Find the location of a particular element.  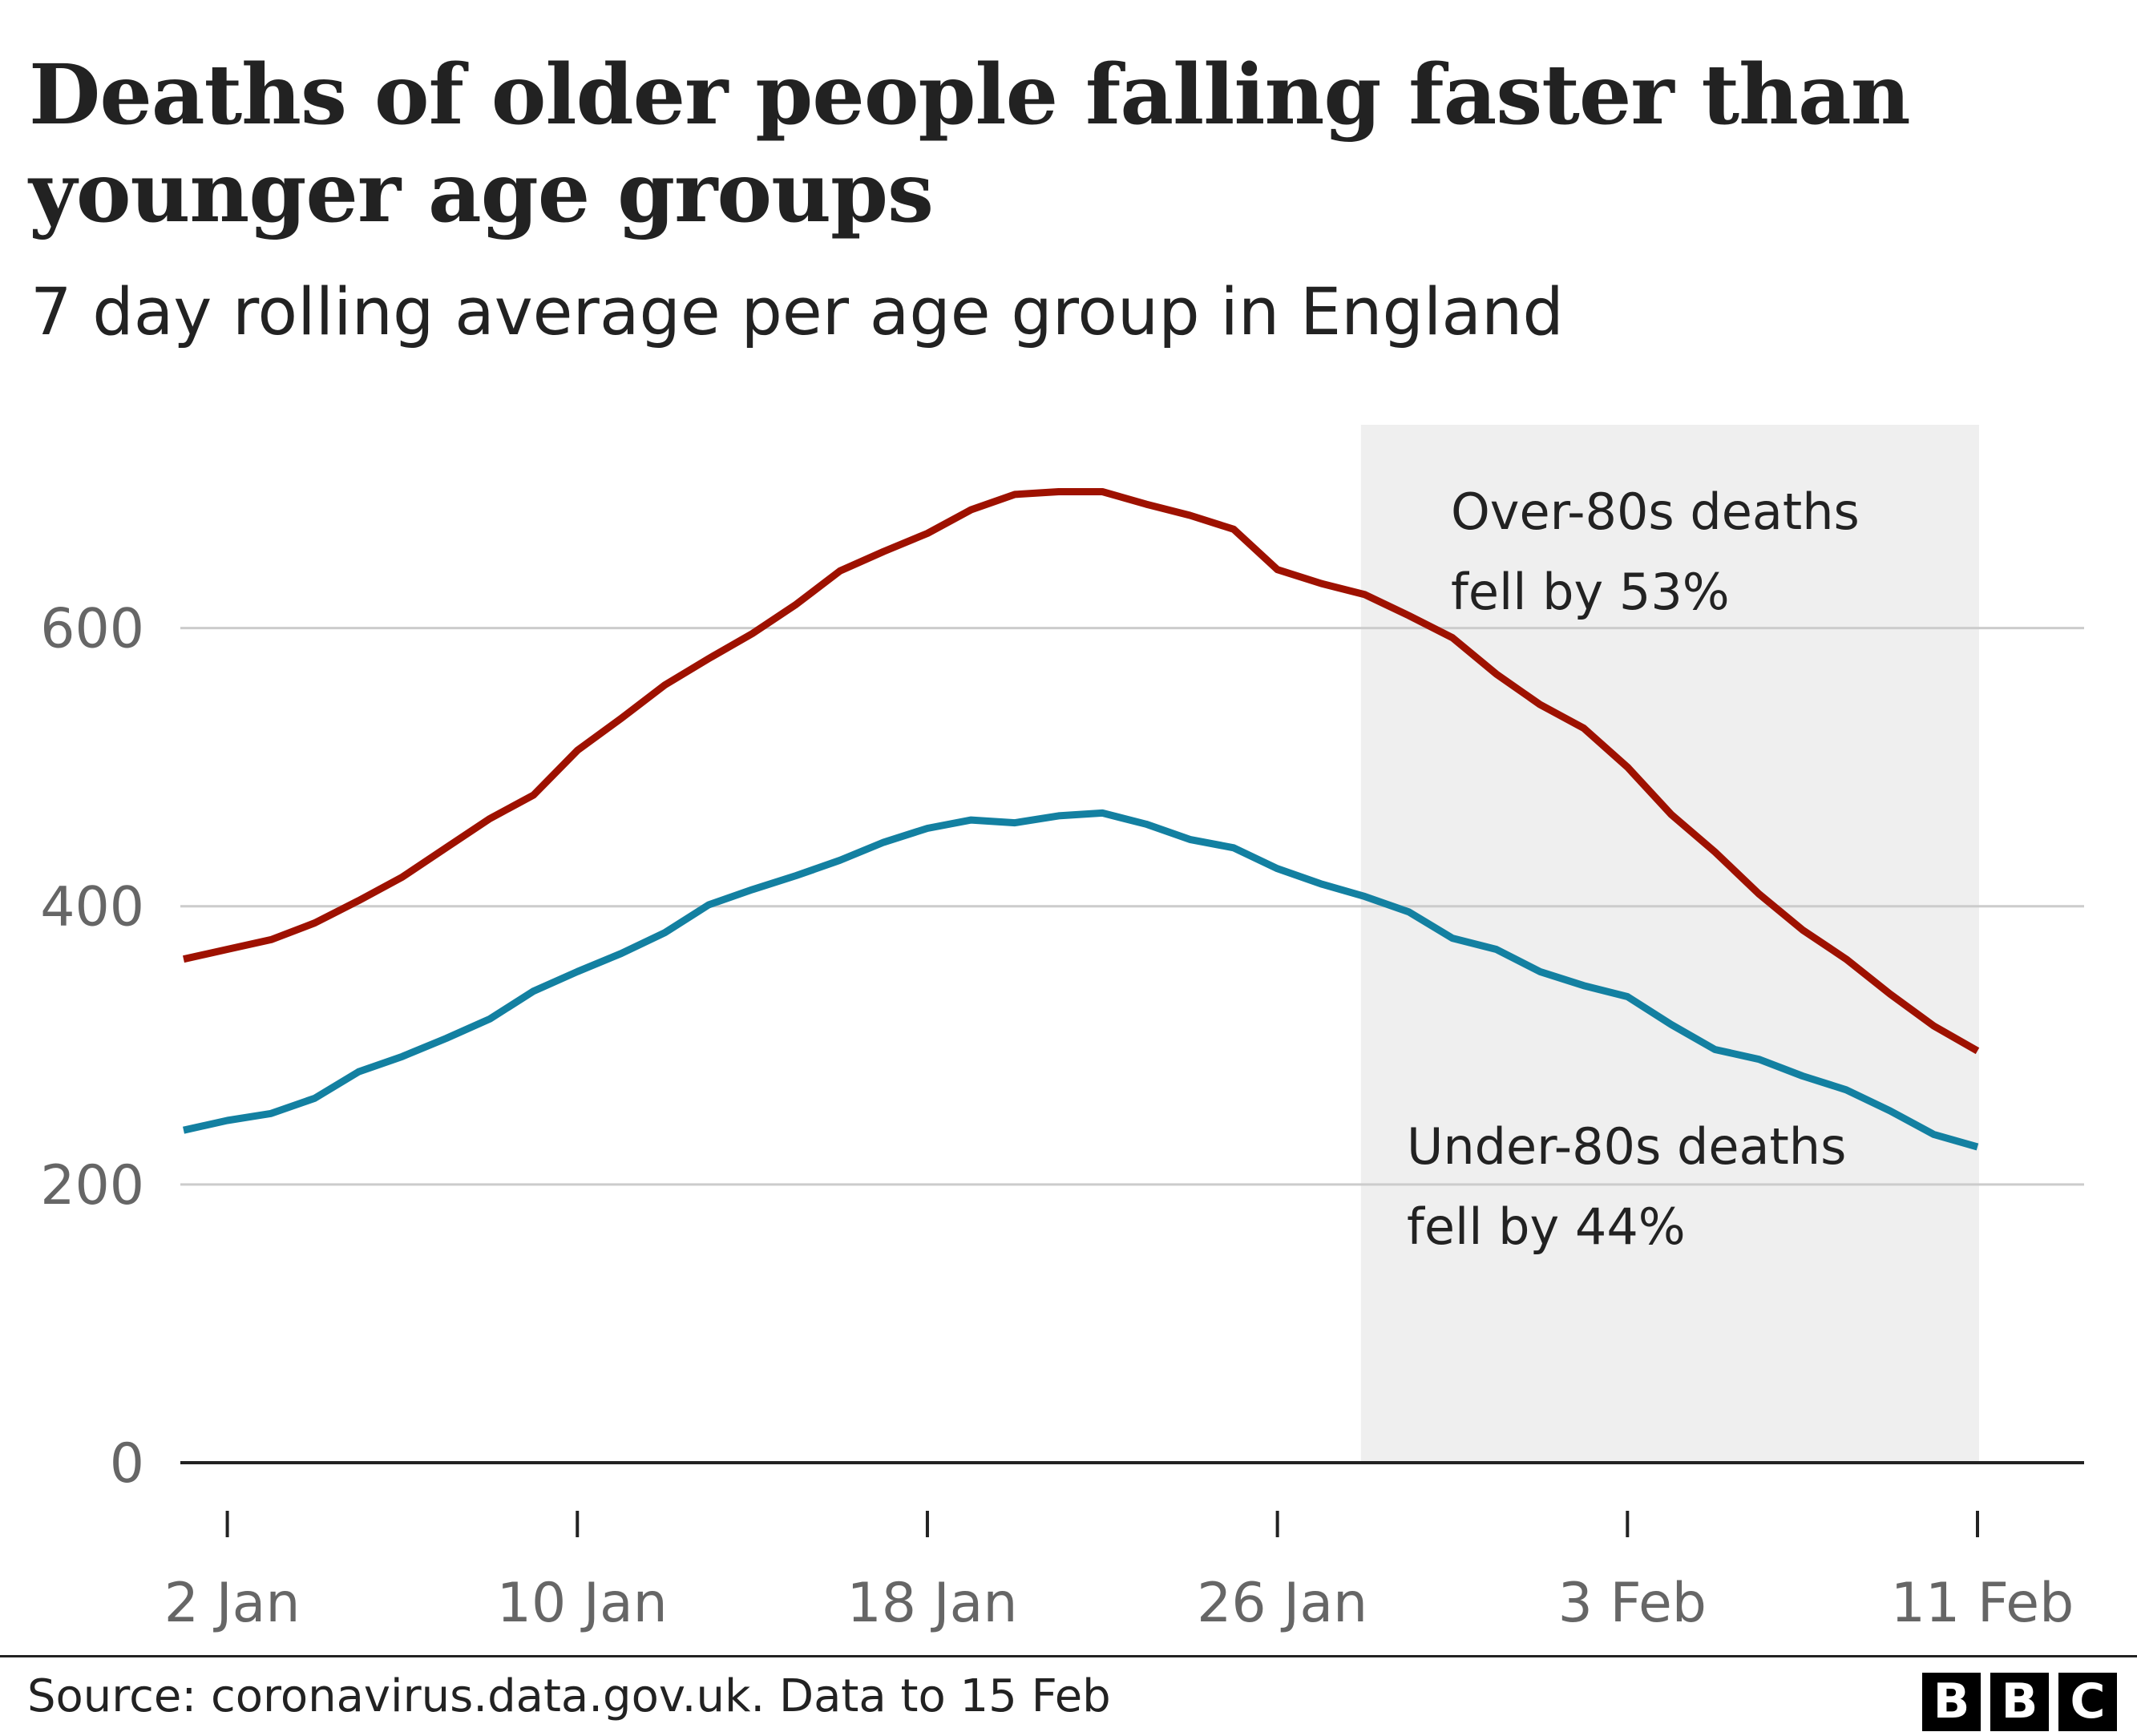

bbc-logo: B B C is located at coordinates (2020, 1702).